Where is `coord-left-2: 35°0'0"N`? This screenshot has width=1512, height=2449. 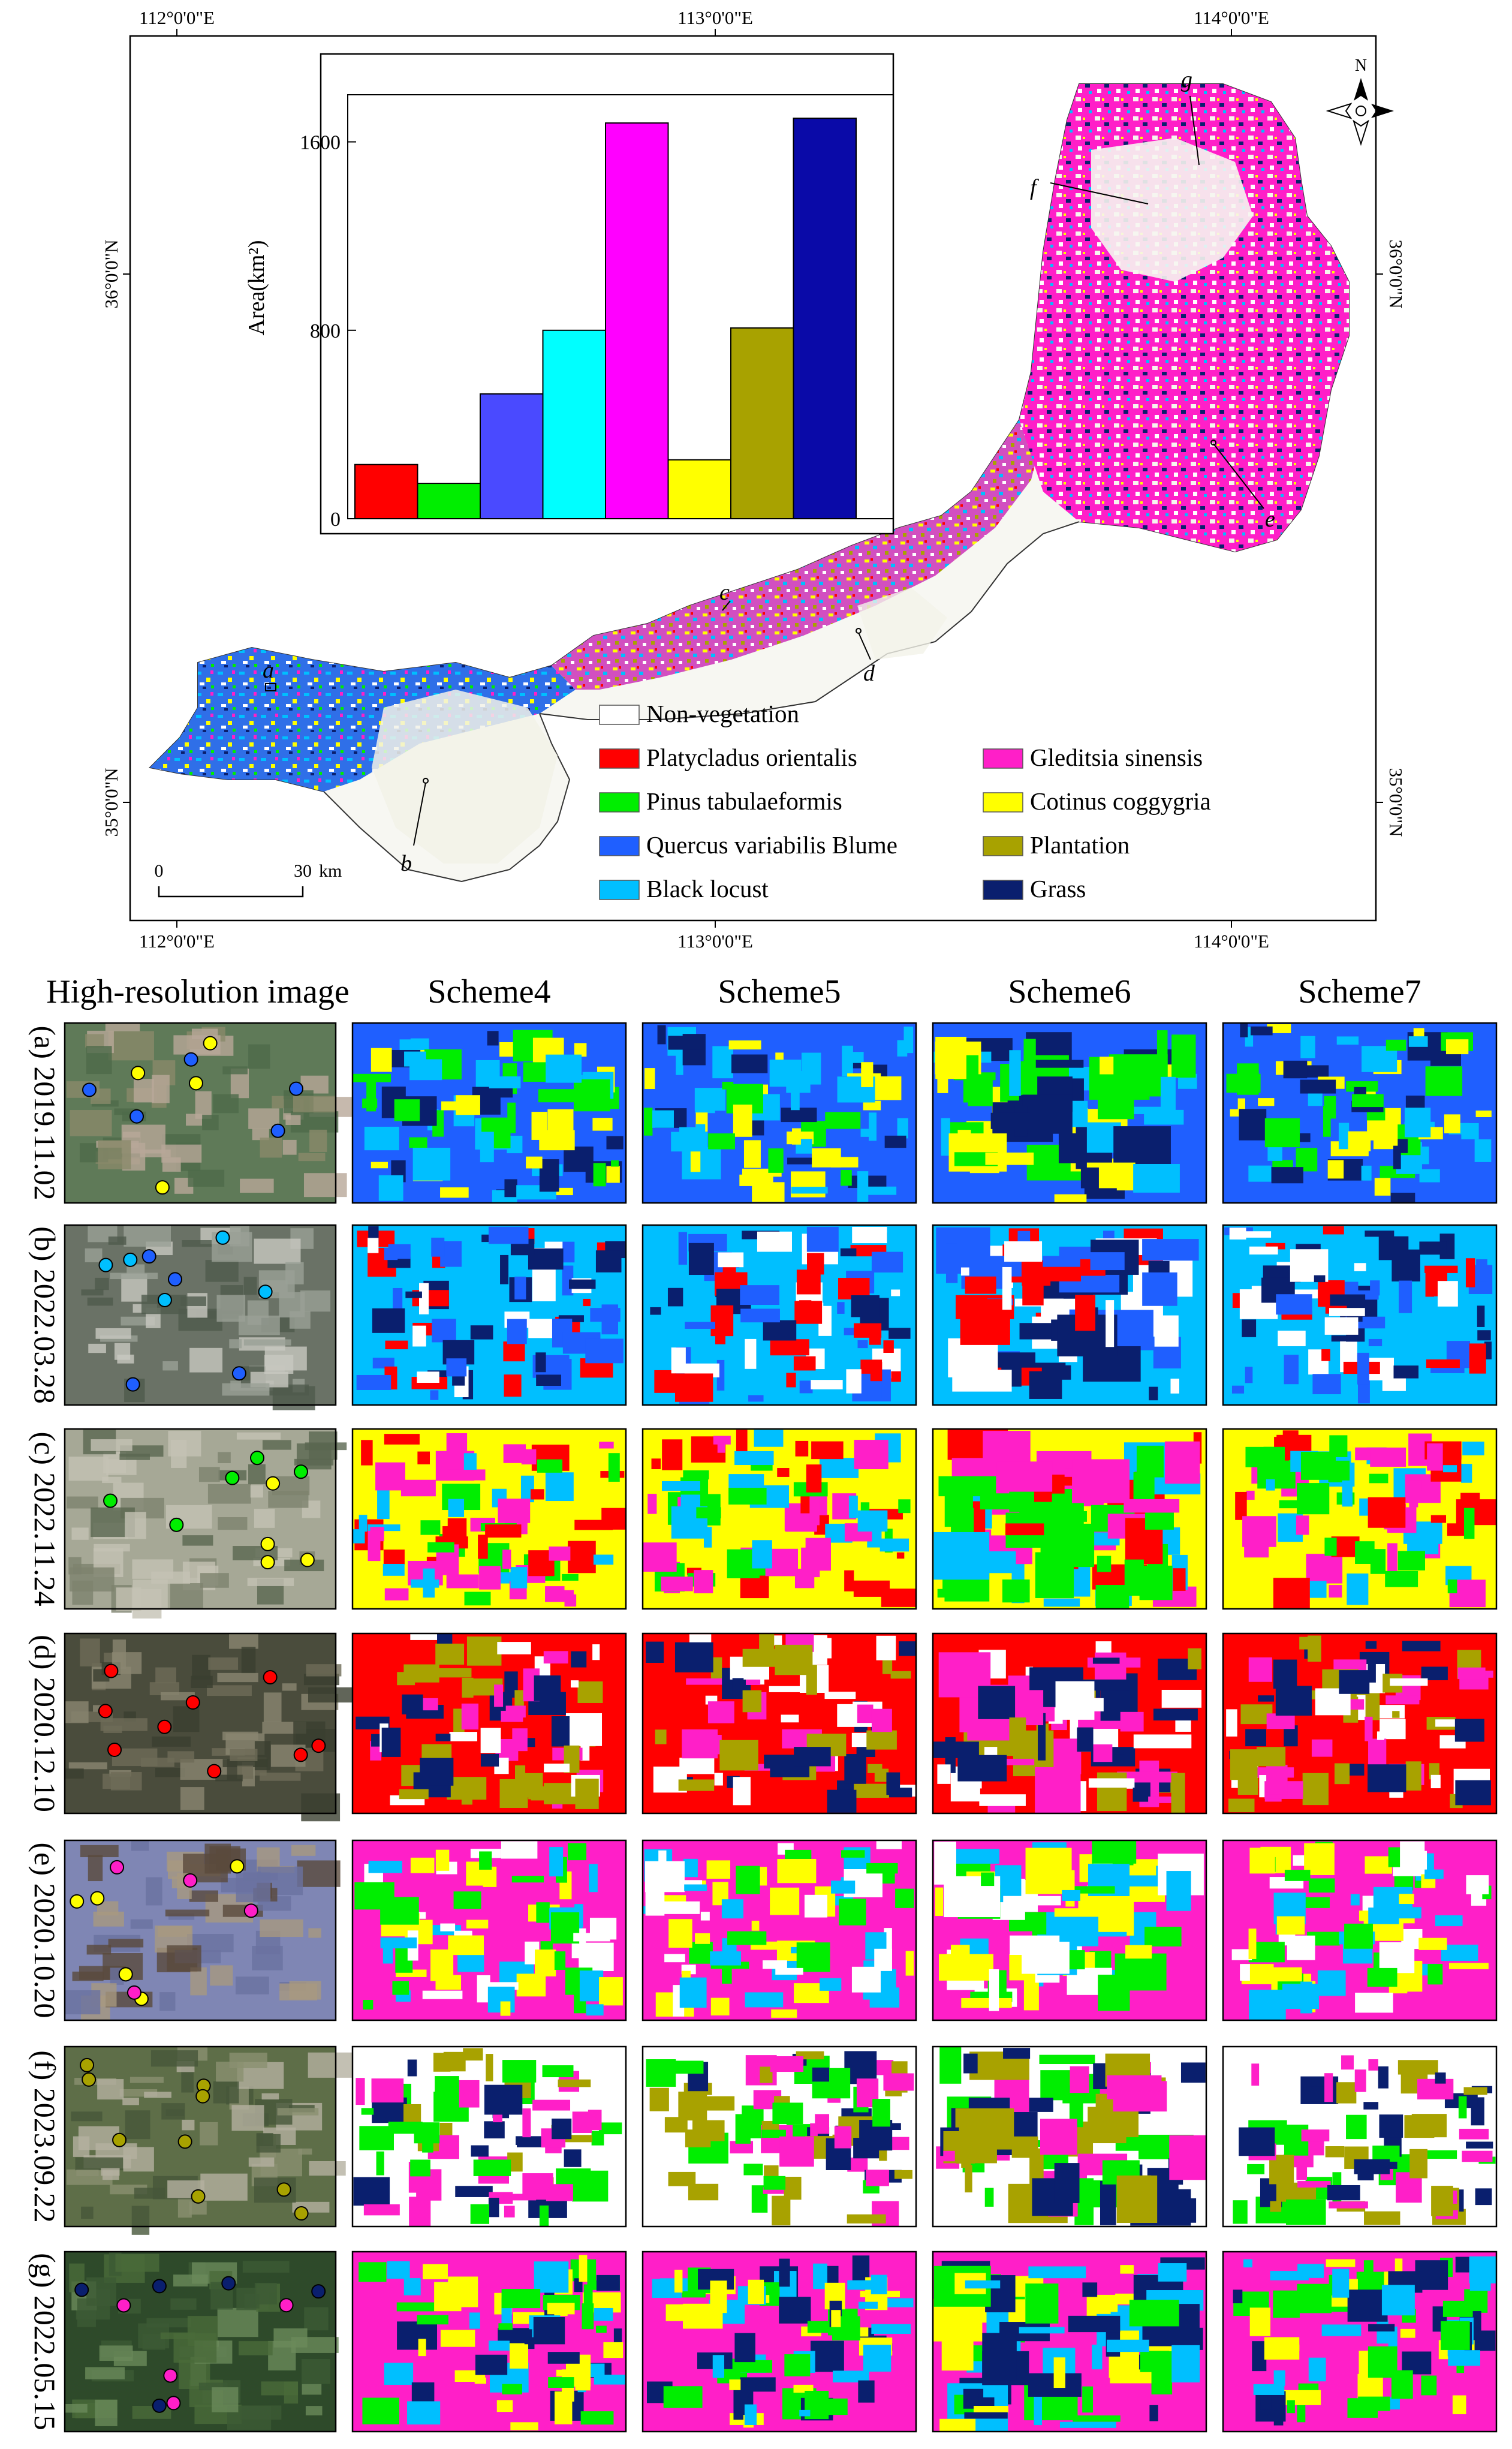
coord-left-2: 35°0'0"N is located at coordinates (111, 802).